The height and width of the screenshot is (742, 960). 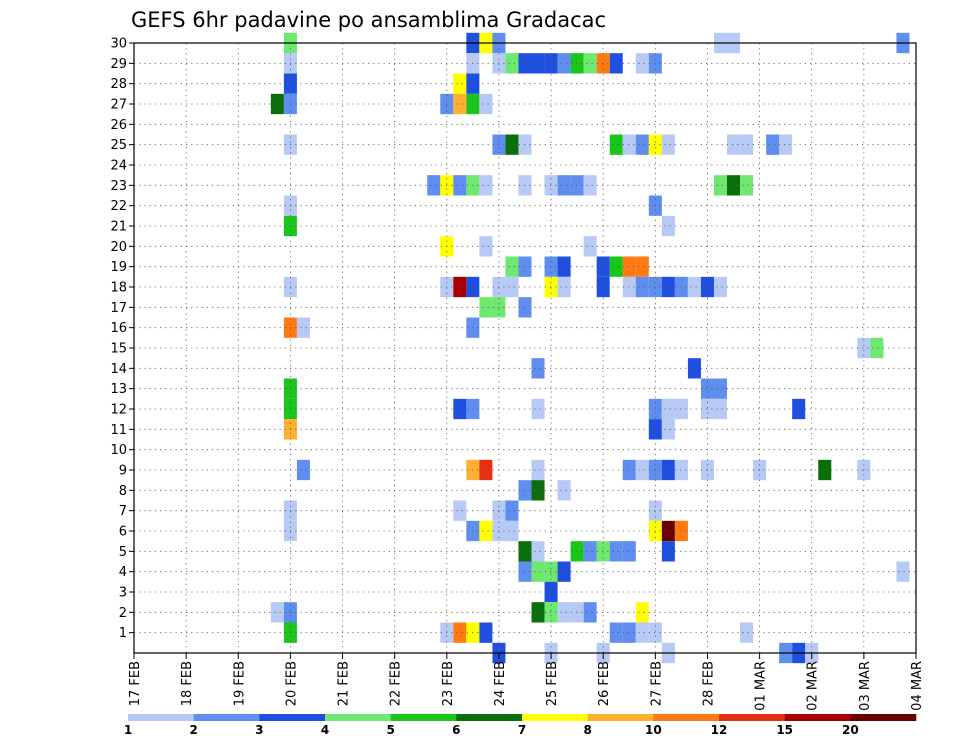 What do you see at coordinates (784, 730) in the screenshot?
I see `legend-label: 15` at bounding box center [784, 730].